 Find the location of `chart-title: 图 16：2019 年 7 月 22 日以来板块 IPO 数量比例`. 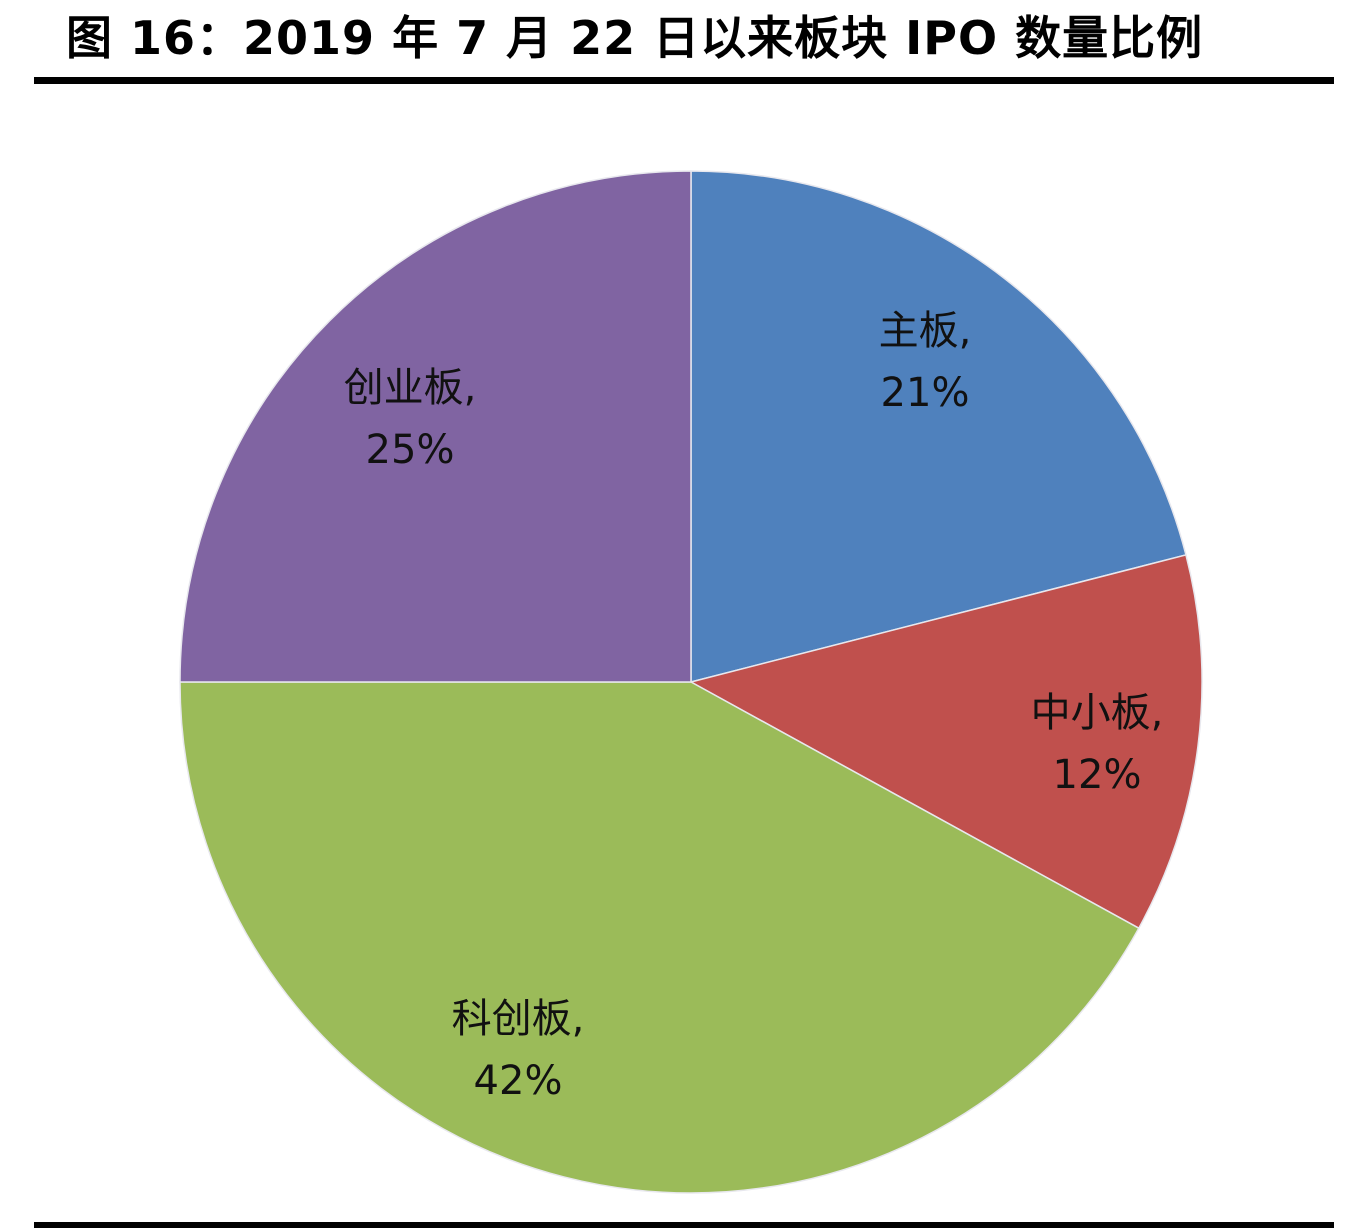

chart-title: 图 16：2019 年 7 月 22 日以来板块 IPO 数量比例 is located at coordinates (635, 38).